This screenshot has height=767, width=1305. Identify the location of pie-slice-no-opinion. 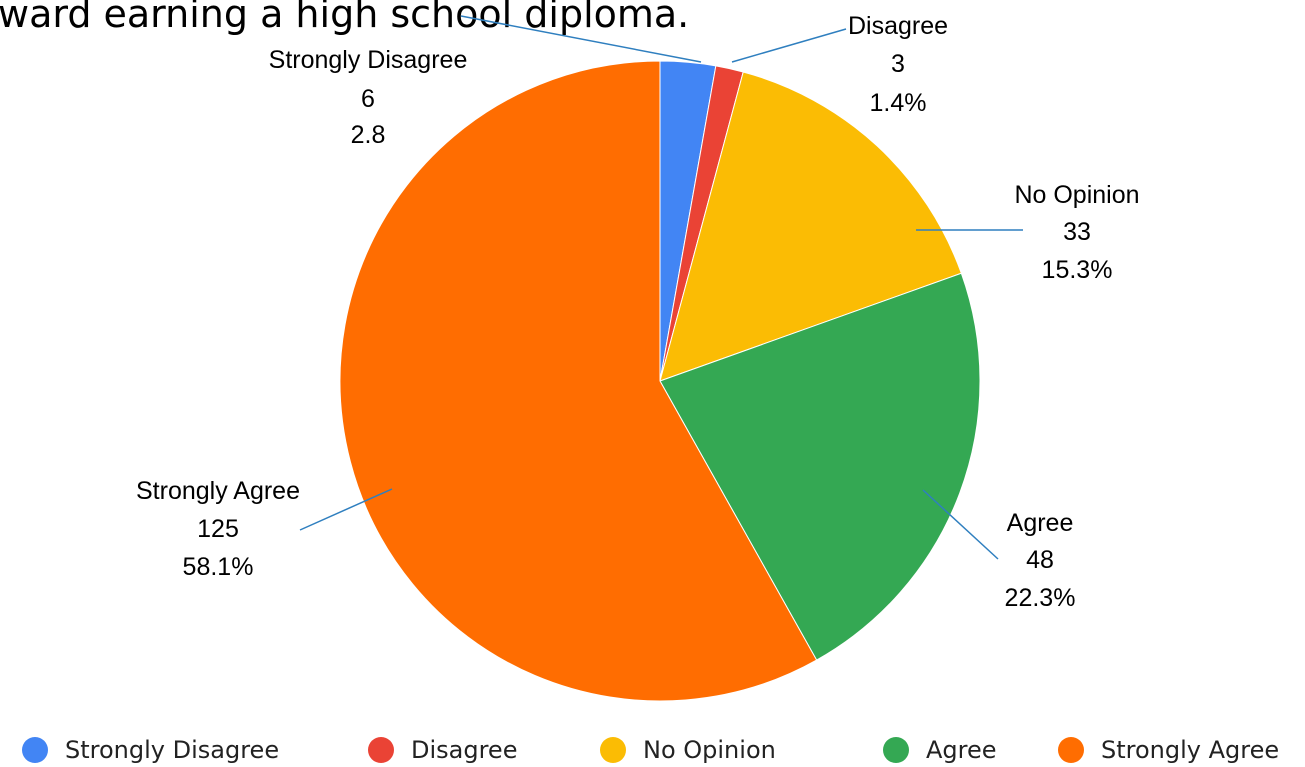
(810, 226).